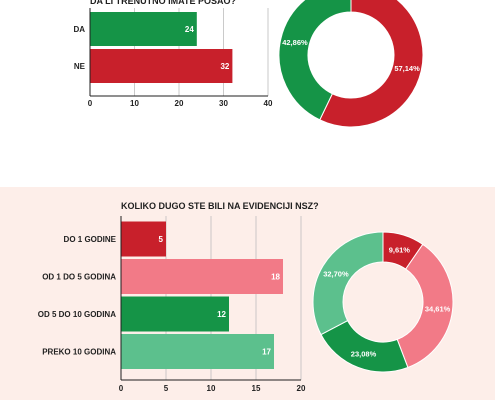  I want to click on donut-slice-ne, so click(371, 64).